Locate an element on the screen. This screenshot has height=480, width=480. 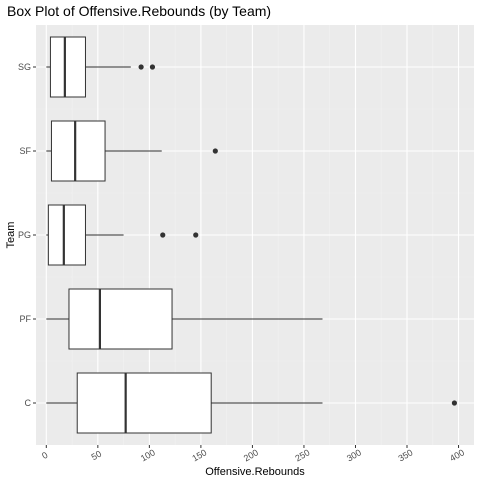
y-tick-label: PG is located at coordinates (24, 235).